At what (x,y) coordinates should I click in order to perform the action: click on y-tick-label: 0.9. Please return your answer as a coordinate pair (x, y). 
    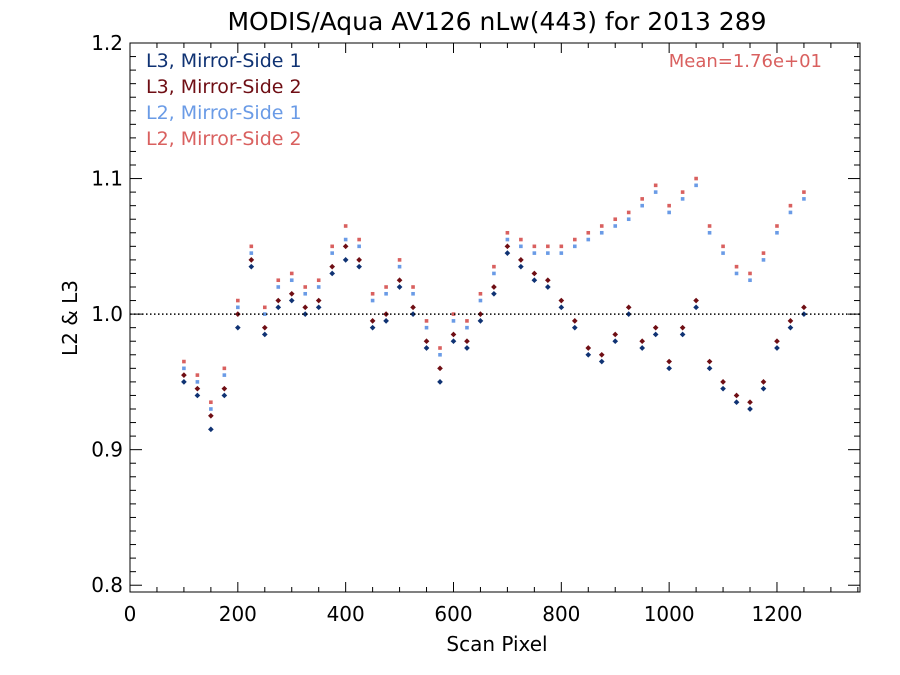
    Looking at the image, I should click on (107, 450).